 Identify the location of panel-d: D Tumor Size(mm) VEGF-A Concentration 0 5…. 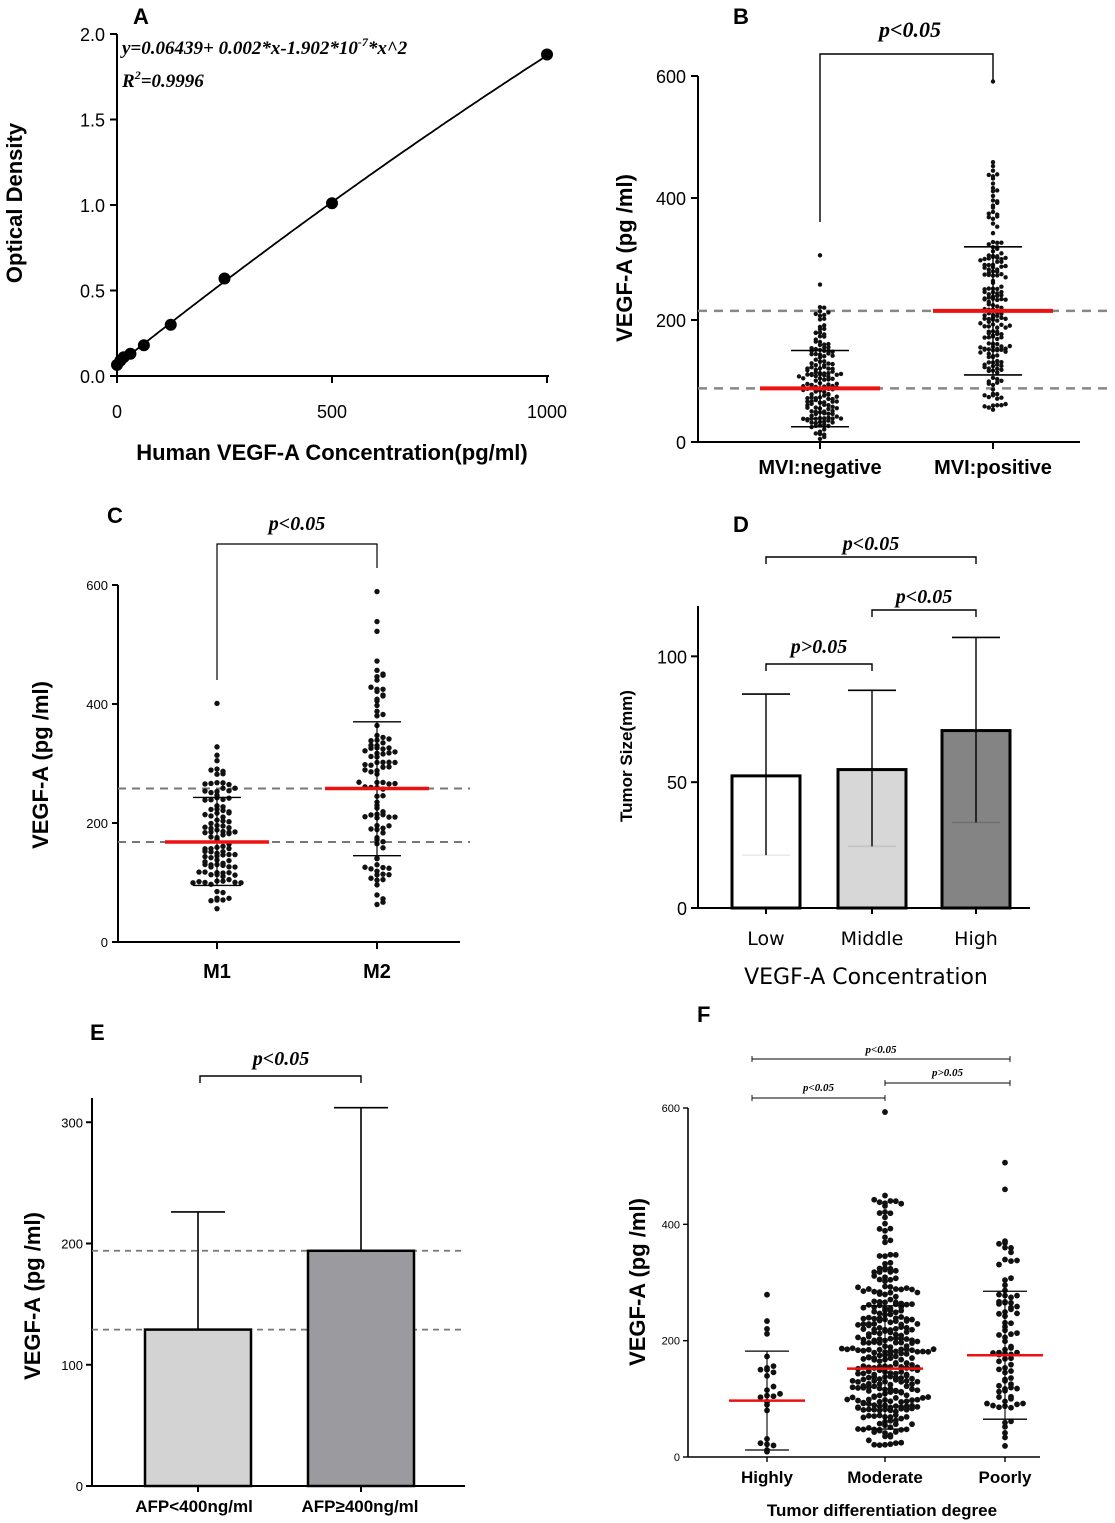
(823, 751).